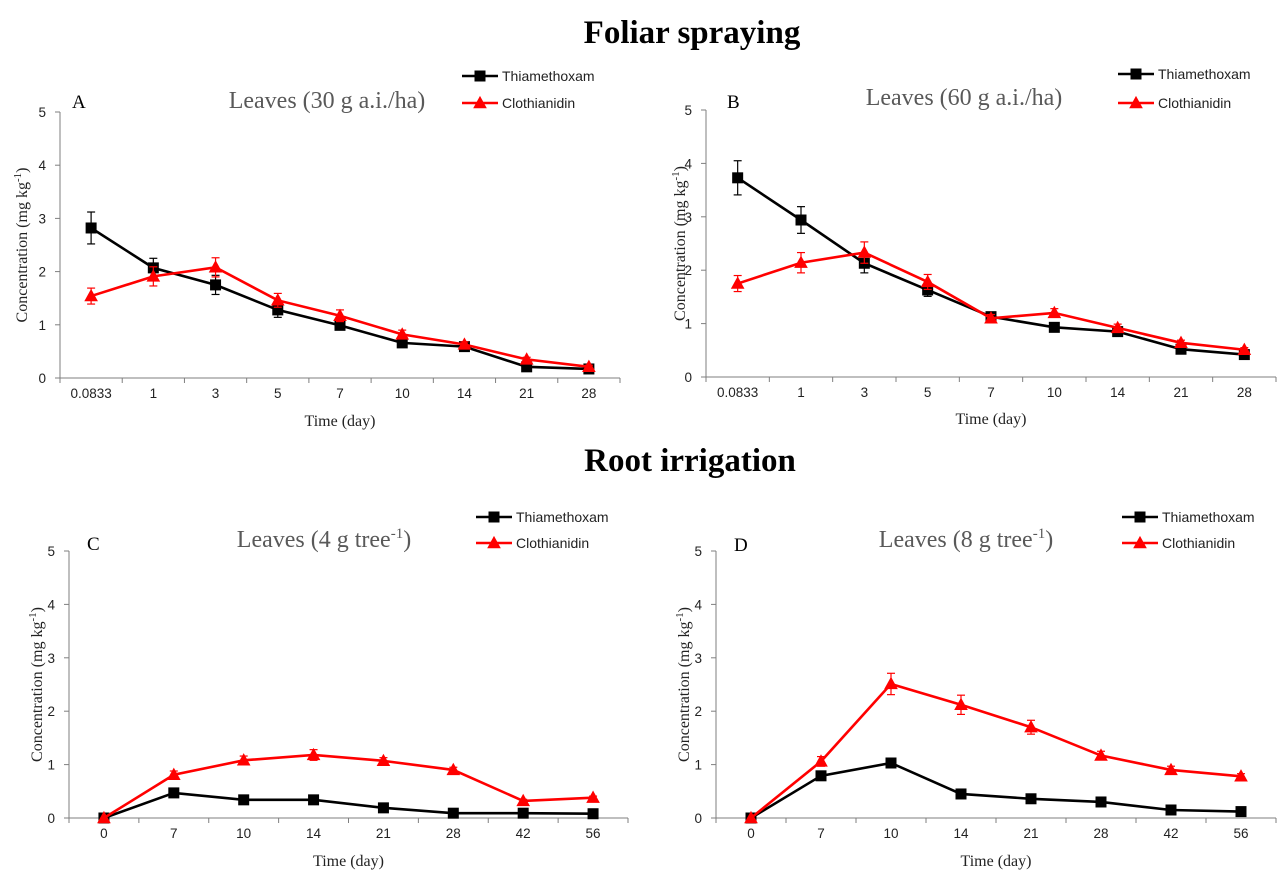 The height and width of the screenshot is (870, 1278). Describe the element at coordinates (324, 539) in the screenshot. I see `panel-title: Leaves (4 g tree-1)` at that location.